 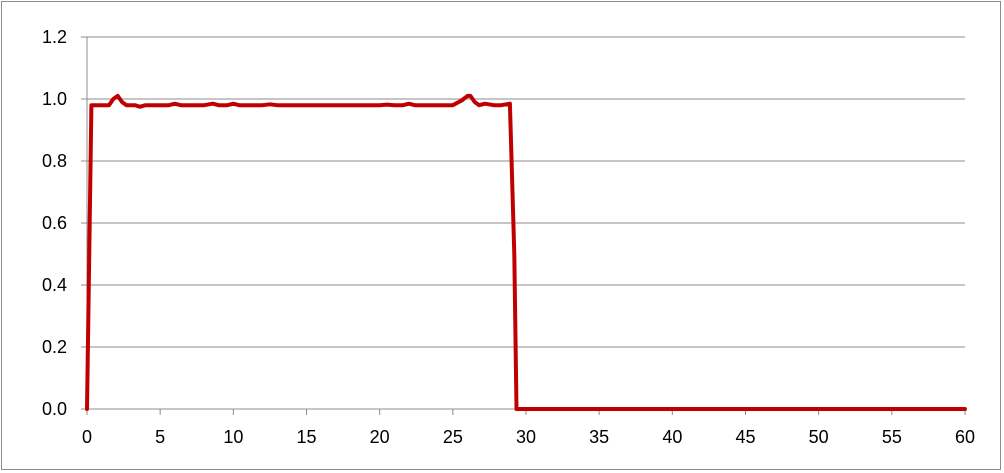 What do you see at coordinates (892, 437) in the screenshot?
I see `x-tick-label-11: 55` at bounding box center [892, 437].